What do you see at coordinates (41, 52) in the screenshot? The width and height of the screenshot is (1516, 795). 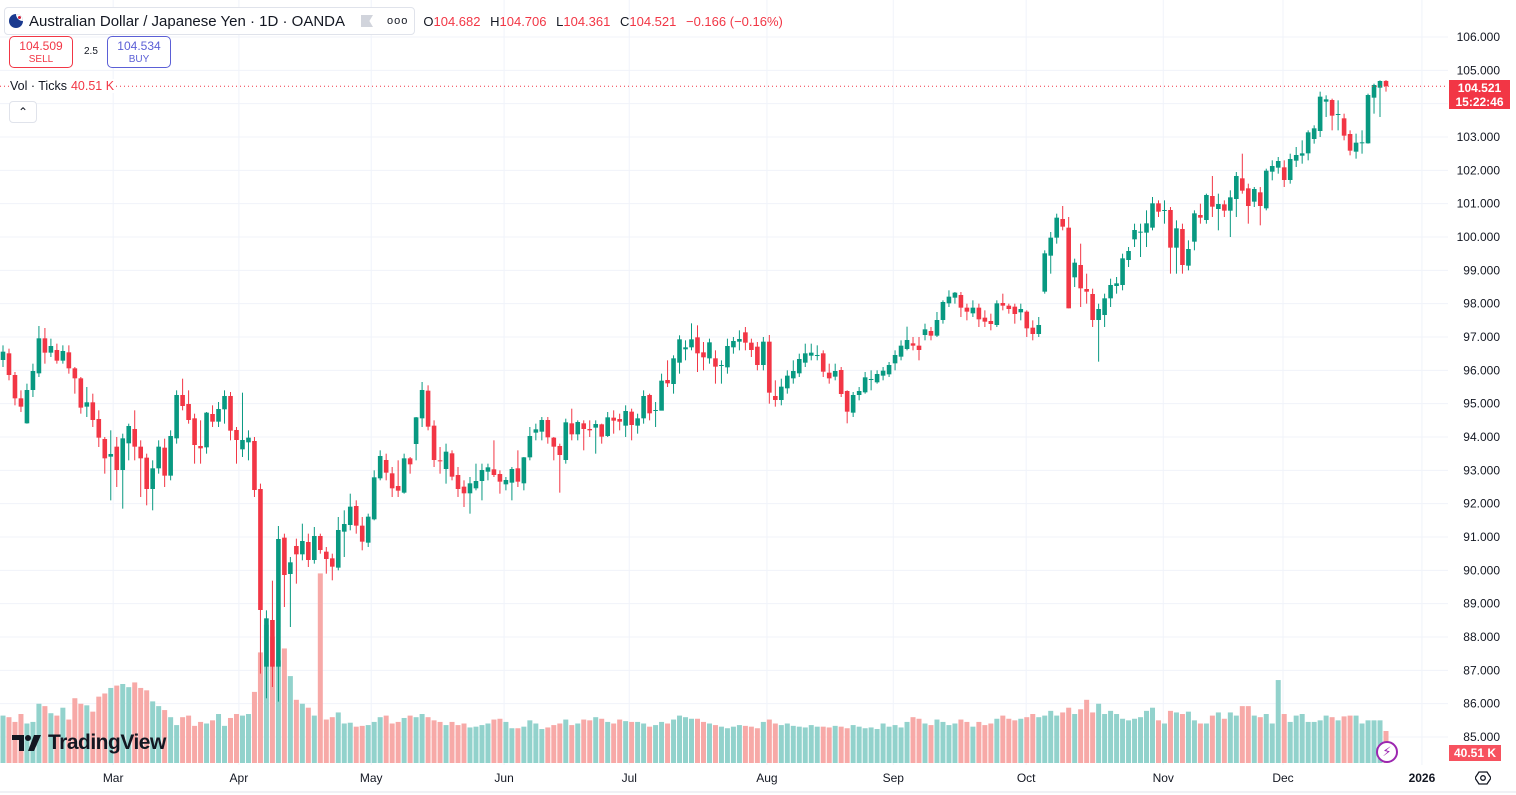 I see `sell-button: 104.509 SELL` at bounding box center [41, 52].